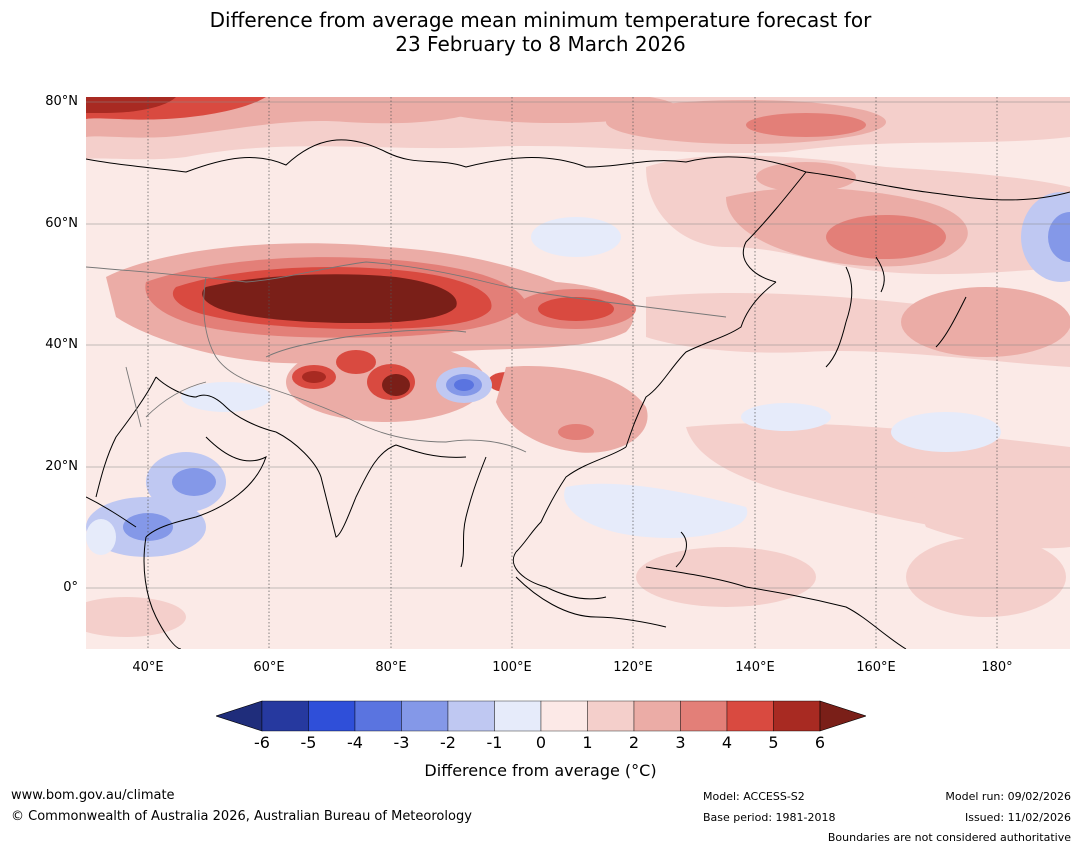  Describe the element at coordinates (633, 667) in the screenshot. I see `lon-label-120e: 120°E` at that location.